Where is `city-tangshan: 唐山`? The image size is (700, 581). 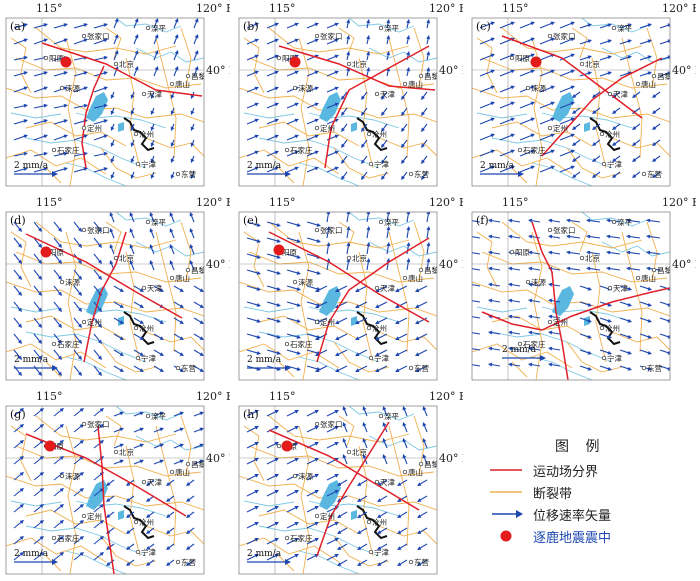
city-tangshan: 唐山 is located at coordinates (412, 84).